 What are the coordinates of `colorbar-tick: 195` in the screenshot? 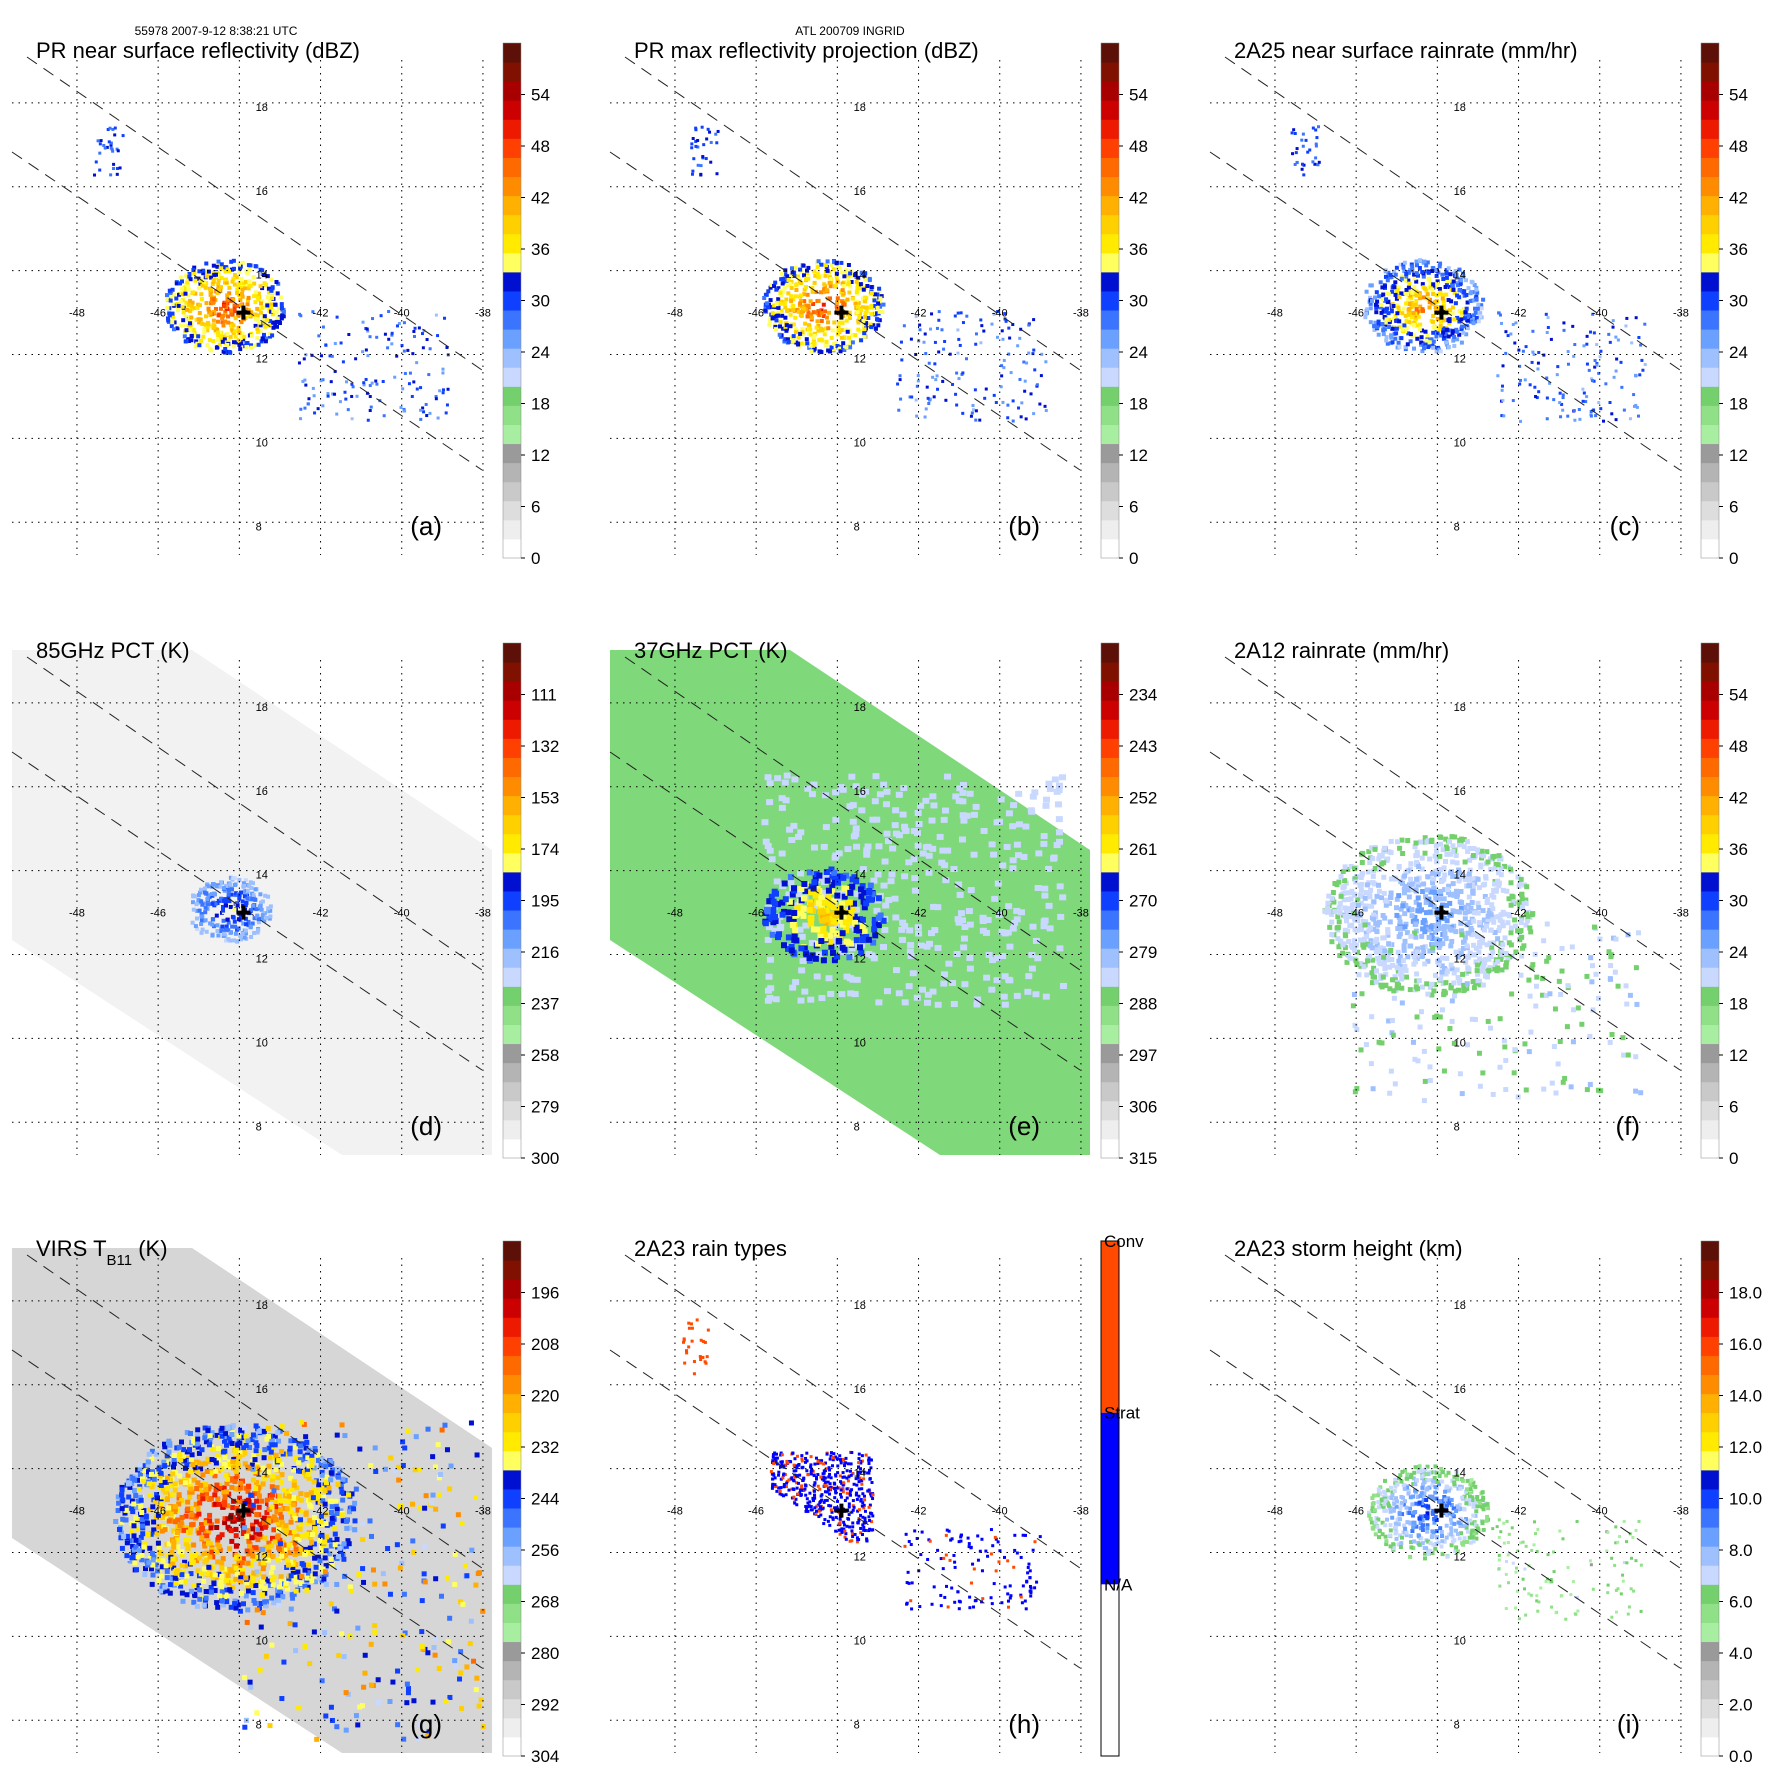 It's located at (545, 901).